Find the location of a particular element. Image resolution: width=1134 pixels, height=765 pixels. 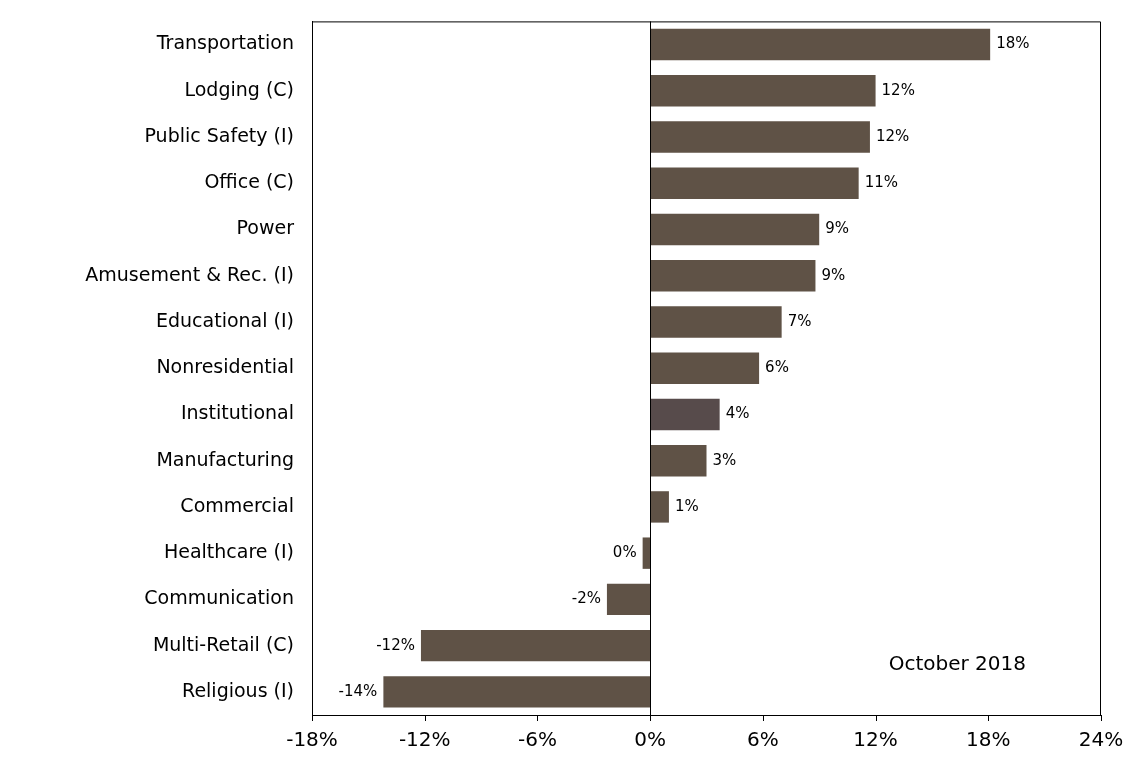

x-tick-label: -6% is located at coordinates (537, 739).